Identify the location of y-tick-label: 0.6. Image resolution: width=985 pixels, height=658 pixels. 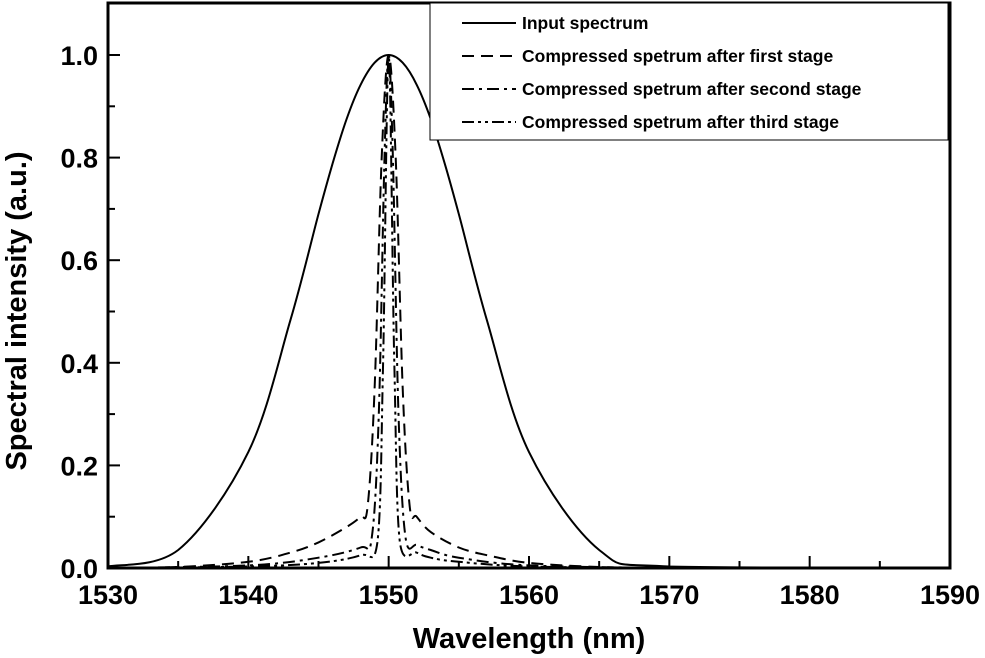
(79, 261).